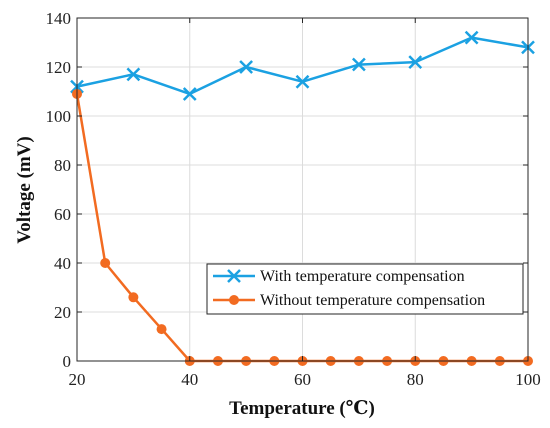  What do you see at coordinates (59, 18) in the screenshot?
I see `y-tick-label: 140` at bounding box center [59, 18].